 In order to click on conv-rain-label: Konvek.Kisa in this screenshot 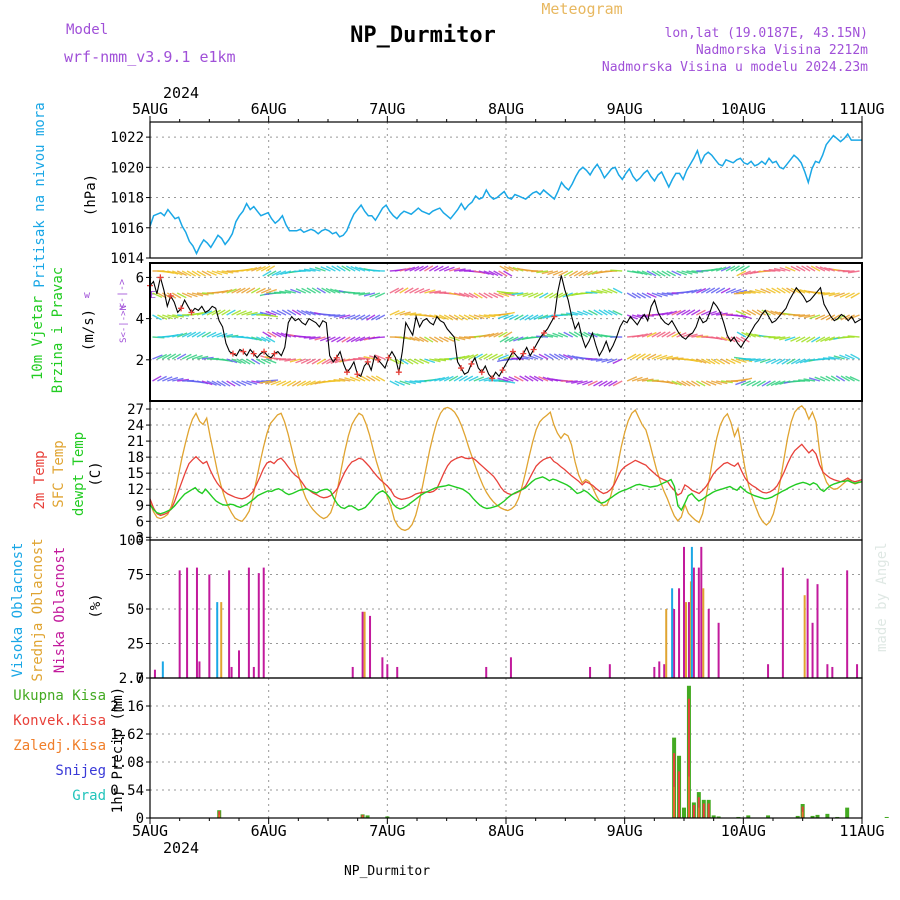, I will do `click(59, 721)`.